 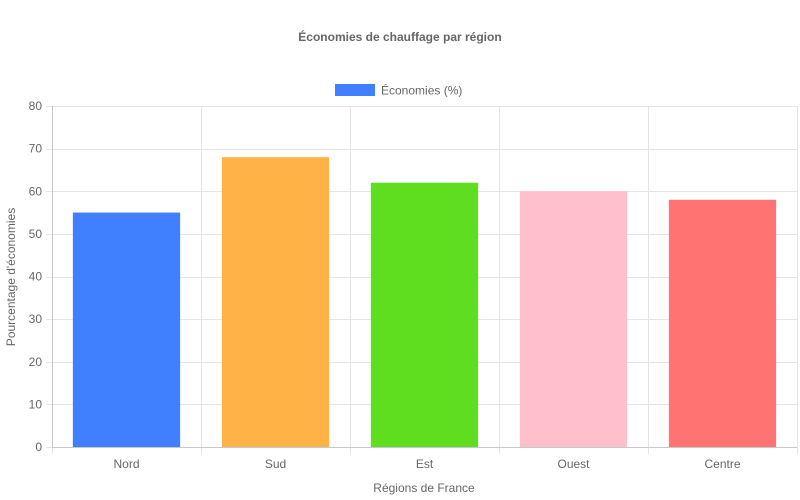 I want to click on legend-label: Économies (%), so click(x=421, y=90).